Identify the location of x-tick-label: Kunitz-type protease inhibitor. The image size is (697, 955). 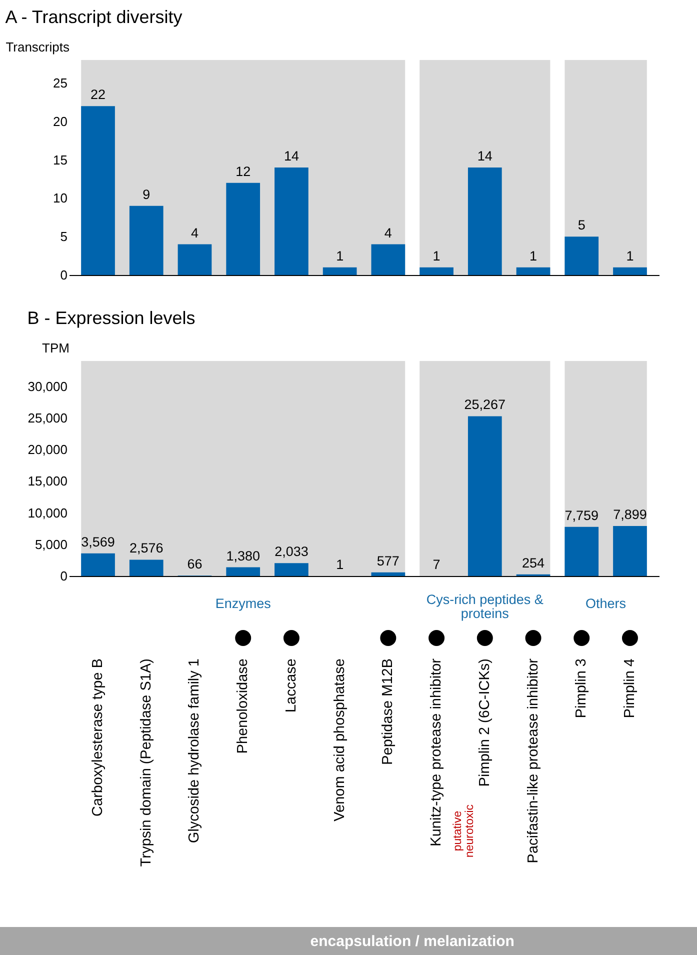
(436, 752).